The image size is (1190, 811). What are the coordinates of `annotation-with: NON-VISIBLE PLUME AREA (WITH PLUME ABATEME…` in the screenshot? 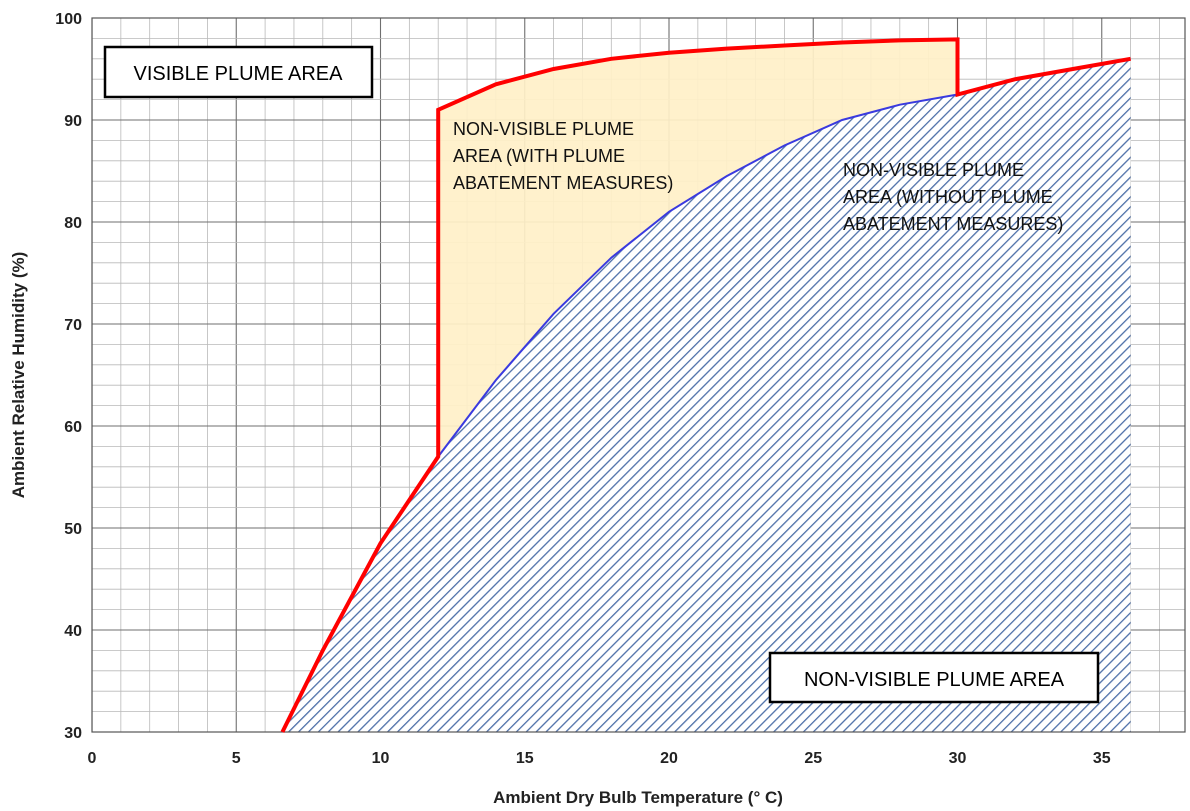 It's located at (563, 156).